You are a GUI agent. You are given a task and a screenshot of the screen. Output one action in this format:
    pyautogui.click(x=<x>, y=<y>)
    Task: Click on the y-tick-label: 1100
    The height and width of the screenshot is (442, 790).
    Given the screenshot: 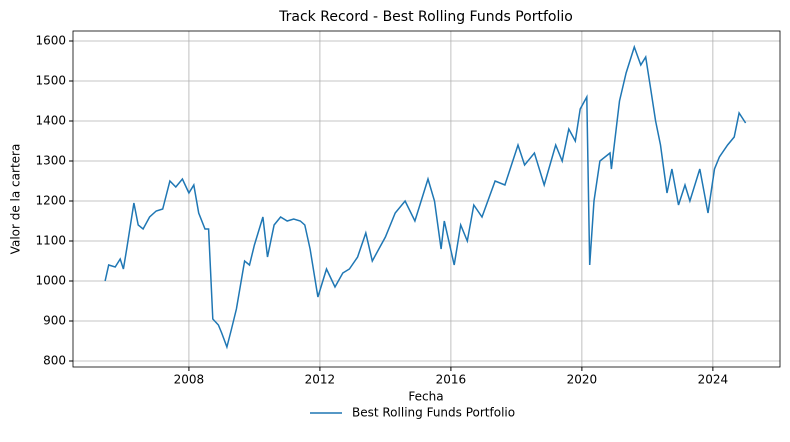 What is the action you would take?
    pyautogui.click(x=50, y=241)
    